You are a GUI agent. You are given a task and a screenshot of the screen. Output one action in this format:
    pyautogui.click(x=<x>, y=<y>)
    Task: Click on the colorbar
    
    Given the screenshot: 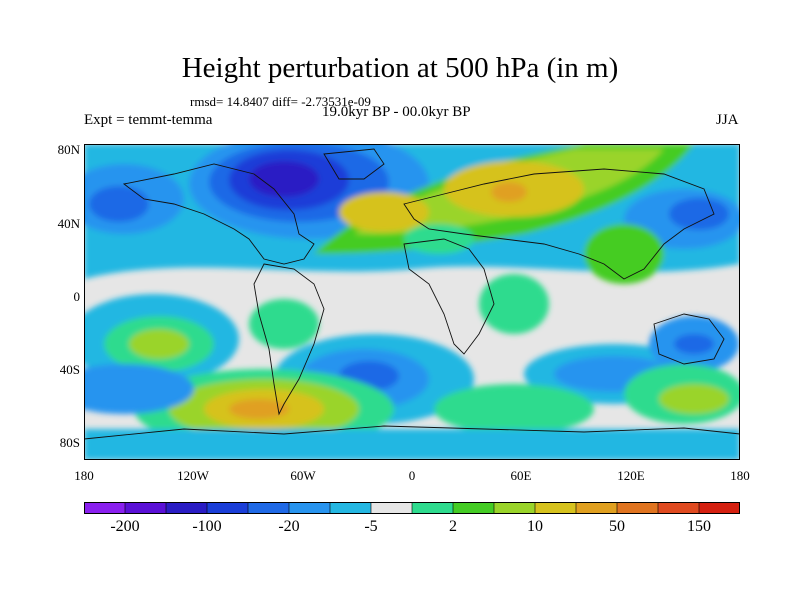 What is the action you would take?
    pyautogui.click(x=412, y=508)
    